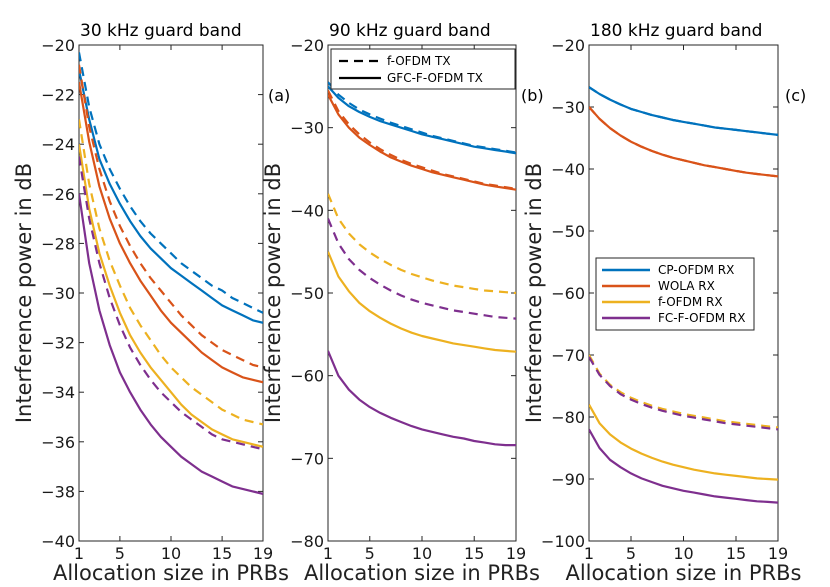 The height and width of the screenshot is (587, 830). What do you see at coordinates (702, 318) in the screenshot?
I see `legend-label: FC-F-OFDM RX` at bounding box center [702, 318].